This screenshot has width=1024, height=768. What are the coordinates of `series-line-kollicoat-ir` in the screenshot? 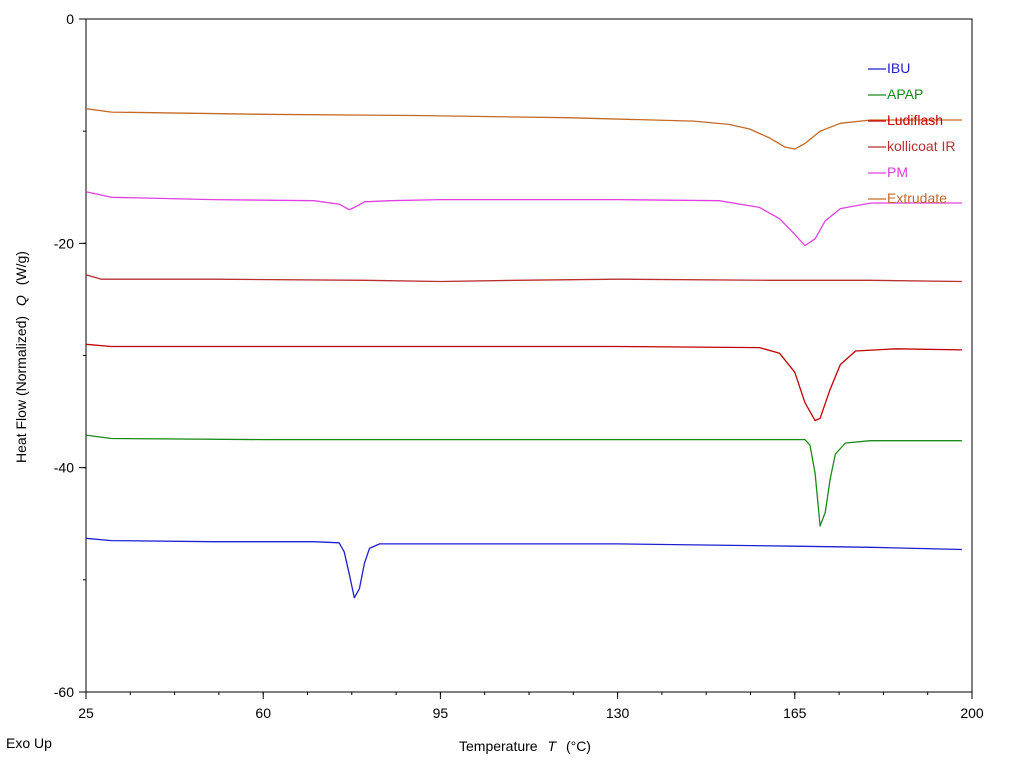 It's located at (523, 278).